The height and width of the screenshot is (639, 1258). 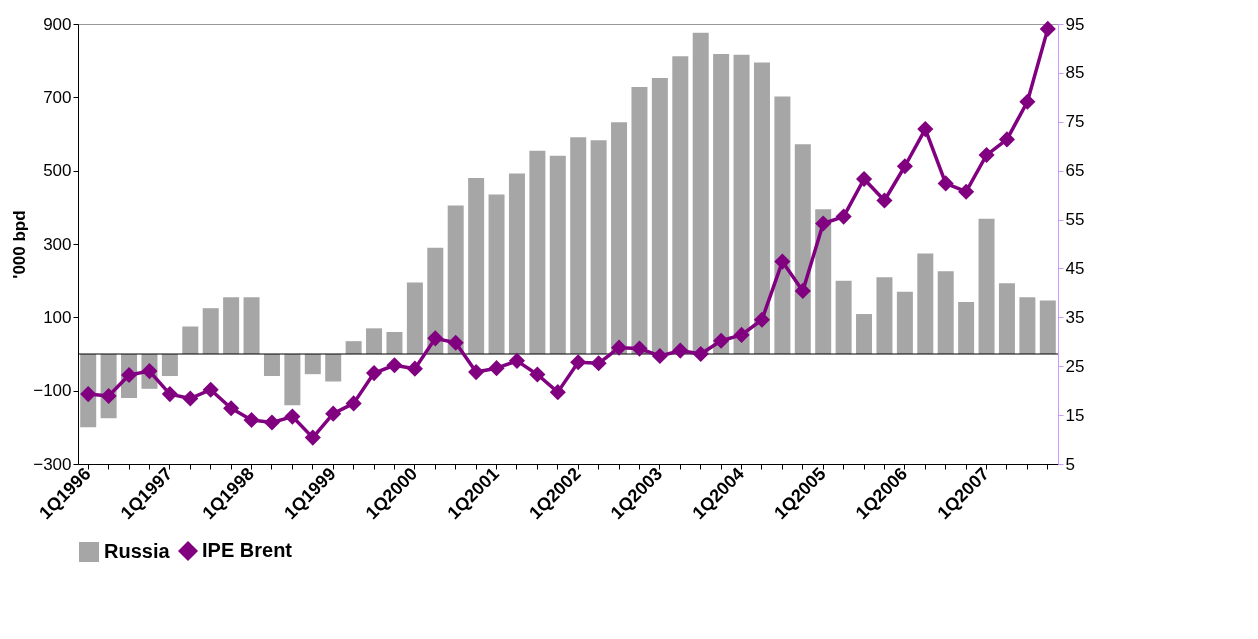 I want to click on y-tick-label: 300, so click(x=57, y=244).